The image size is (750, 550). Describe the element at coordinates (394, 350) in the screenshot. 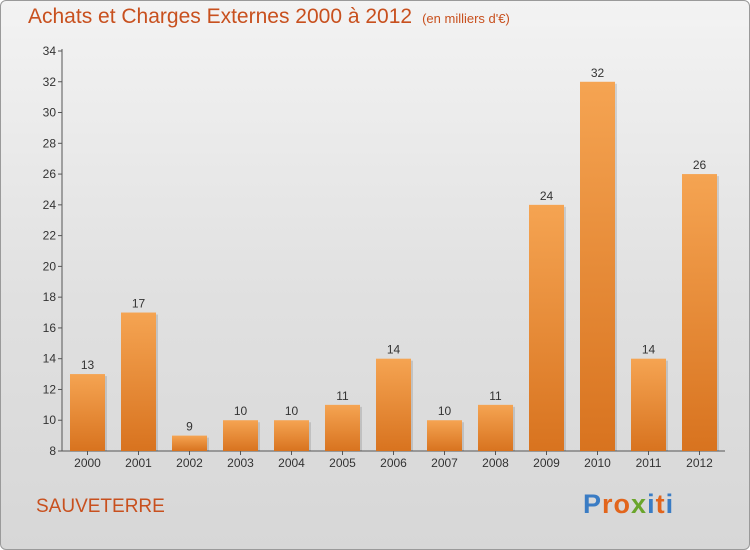

I see `data-label-2006: 14` at that location.